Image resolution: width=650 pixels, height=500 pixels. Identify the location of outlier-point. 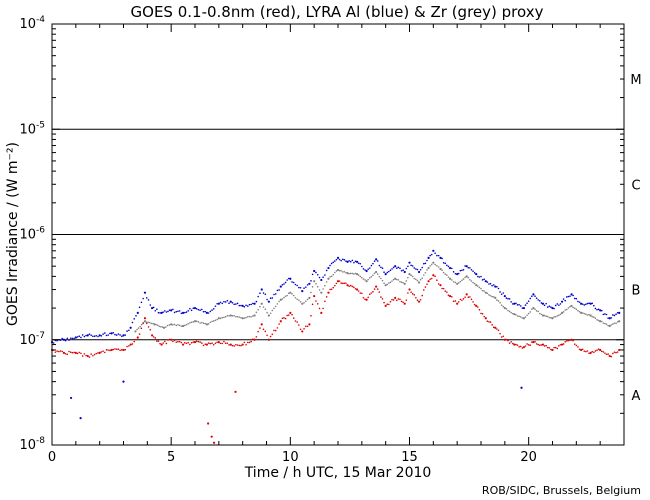
(235, 391).